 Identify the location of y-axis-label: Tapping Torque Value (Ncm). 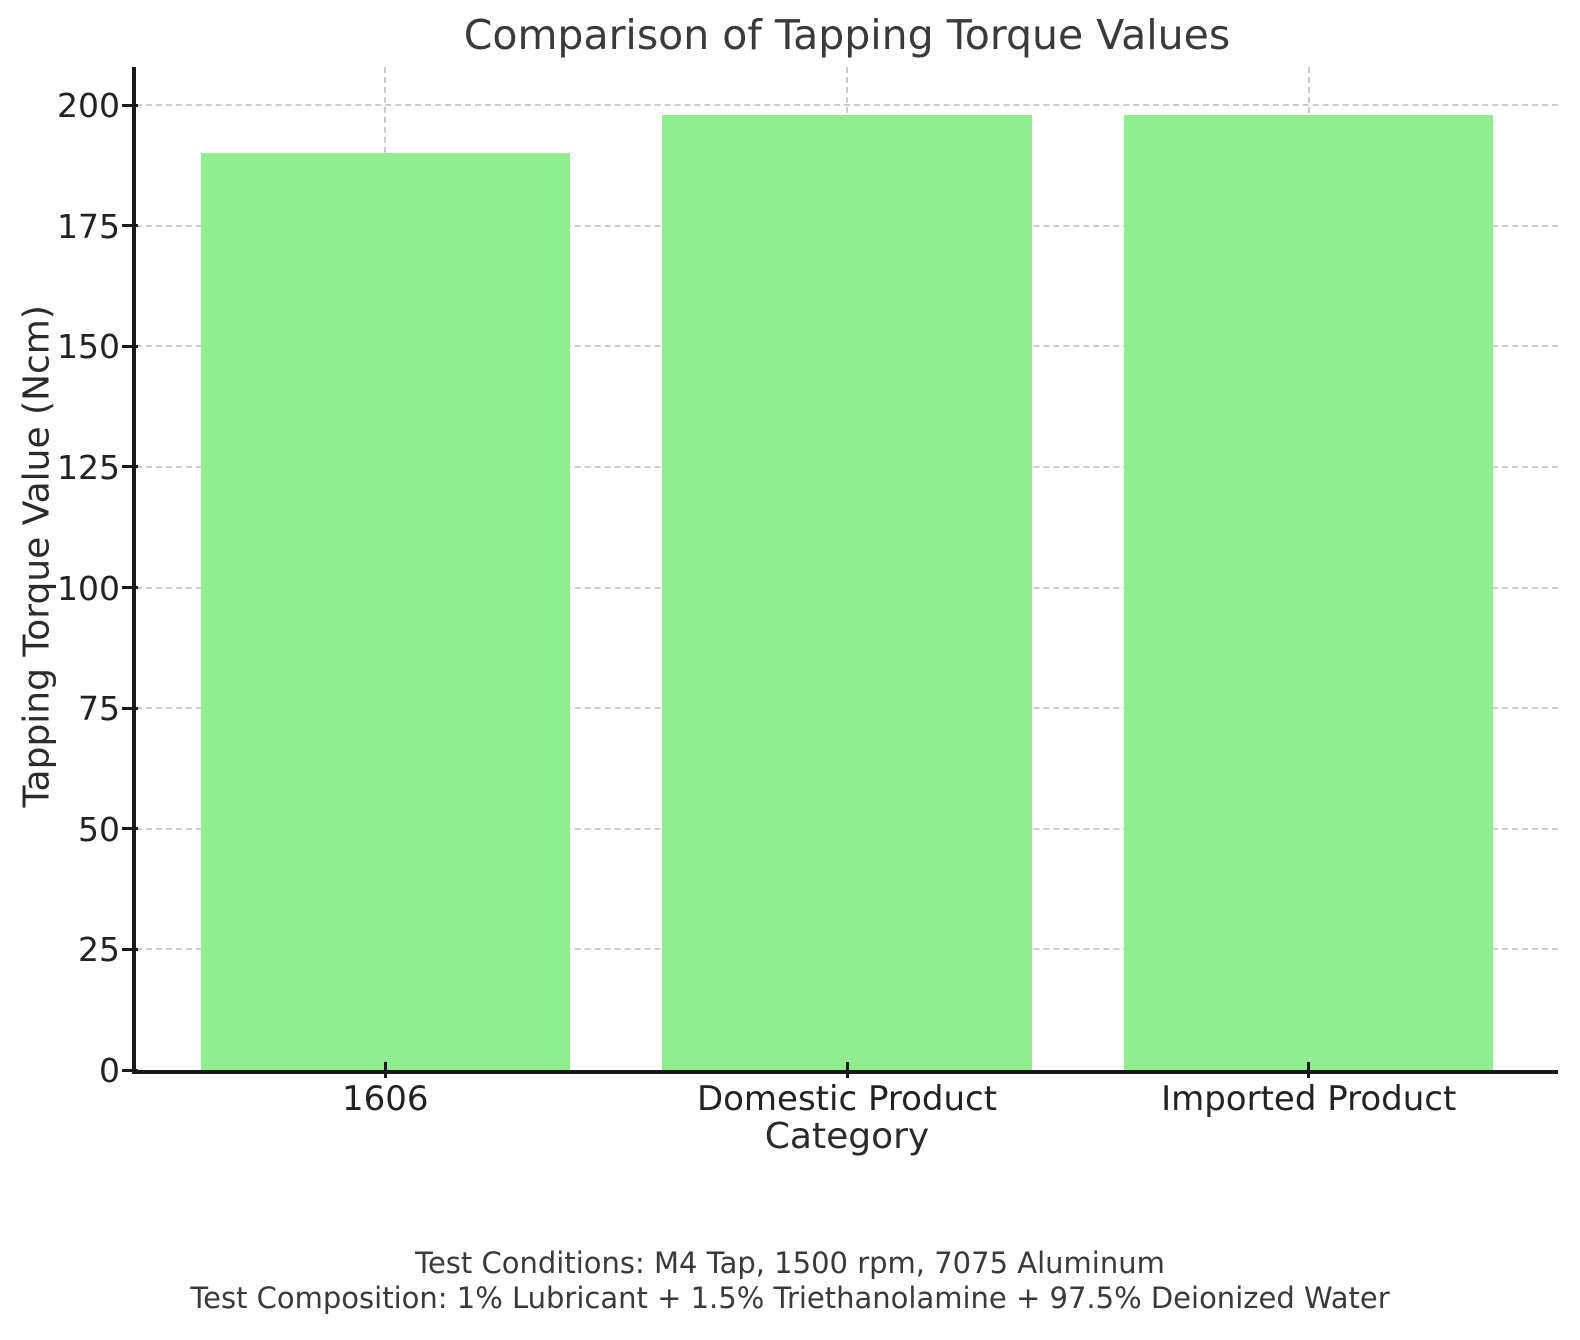
(37, 556).